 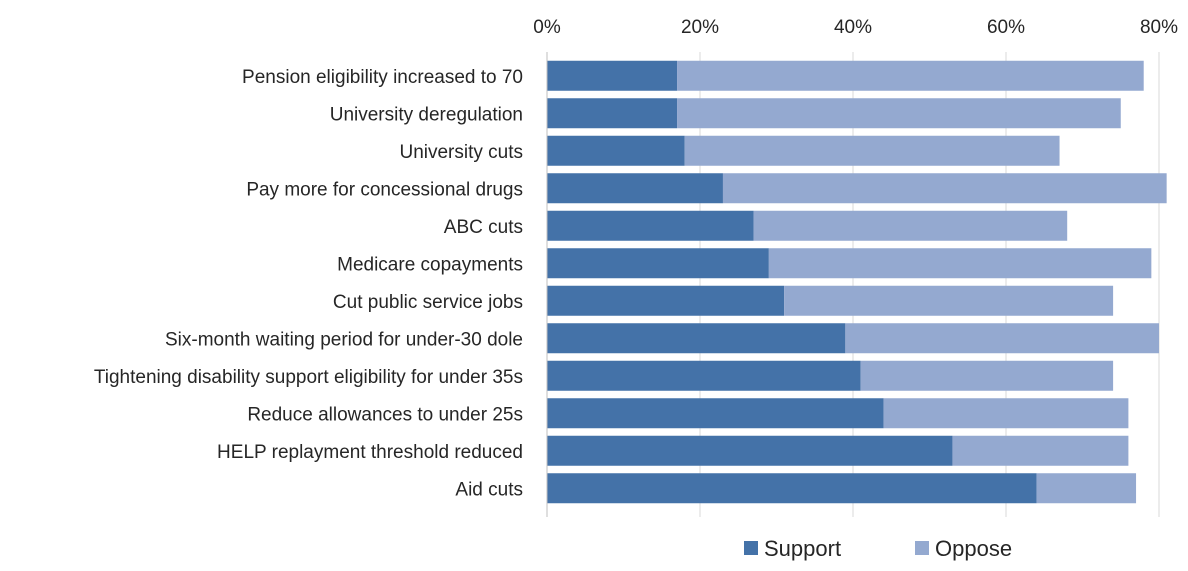 I want to click on category-label: Aid cuts, so click(x=489, y=489).